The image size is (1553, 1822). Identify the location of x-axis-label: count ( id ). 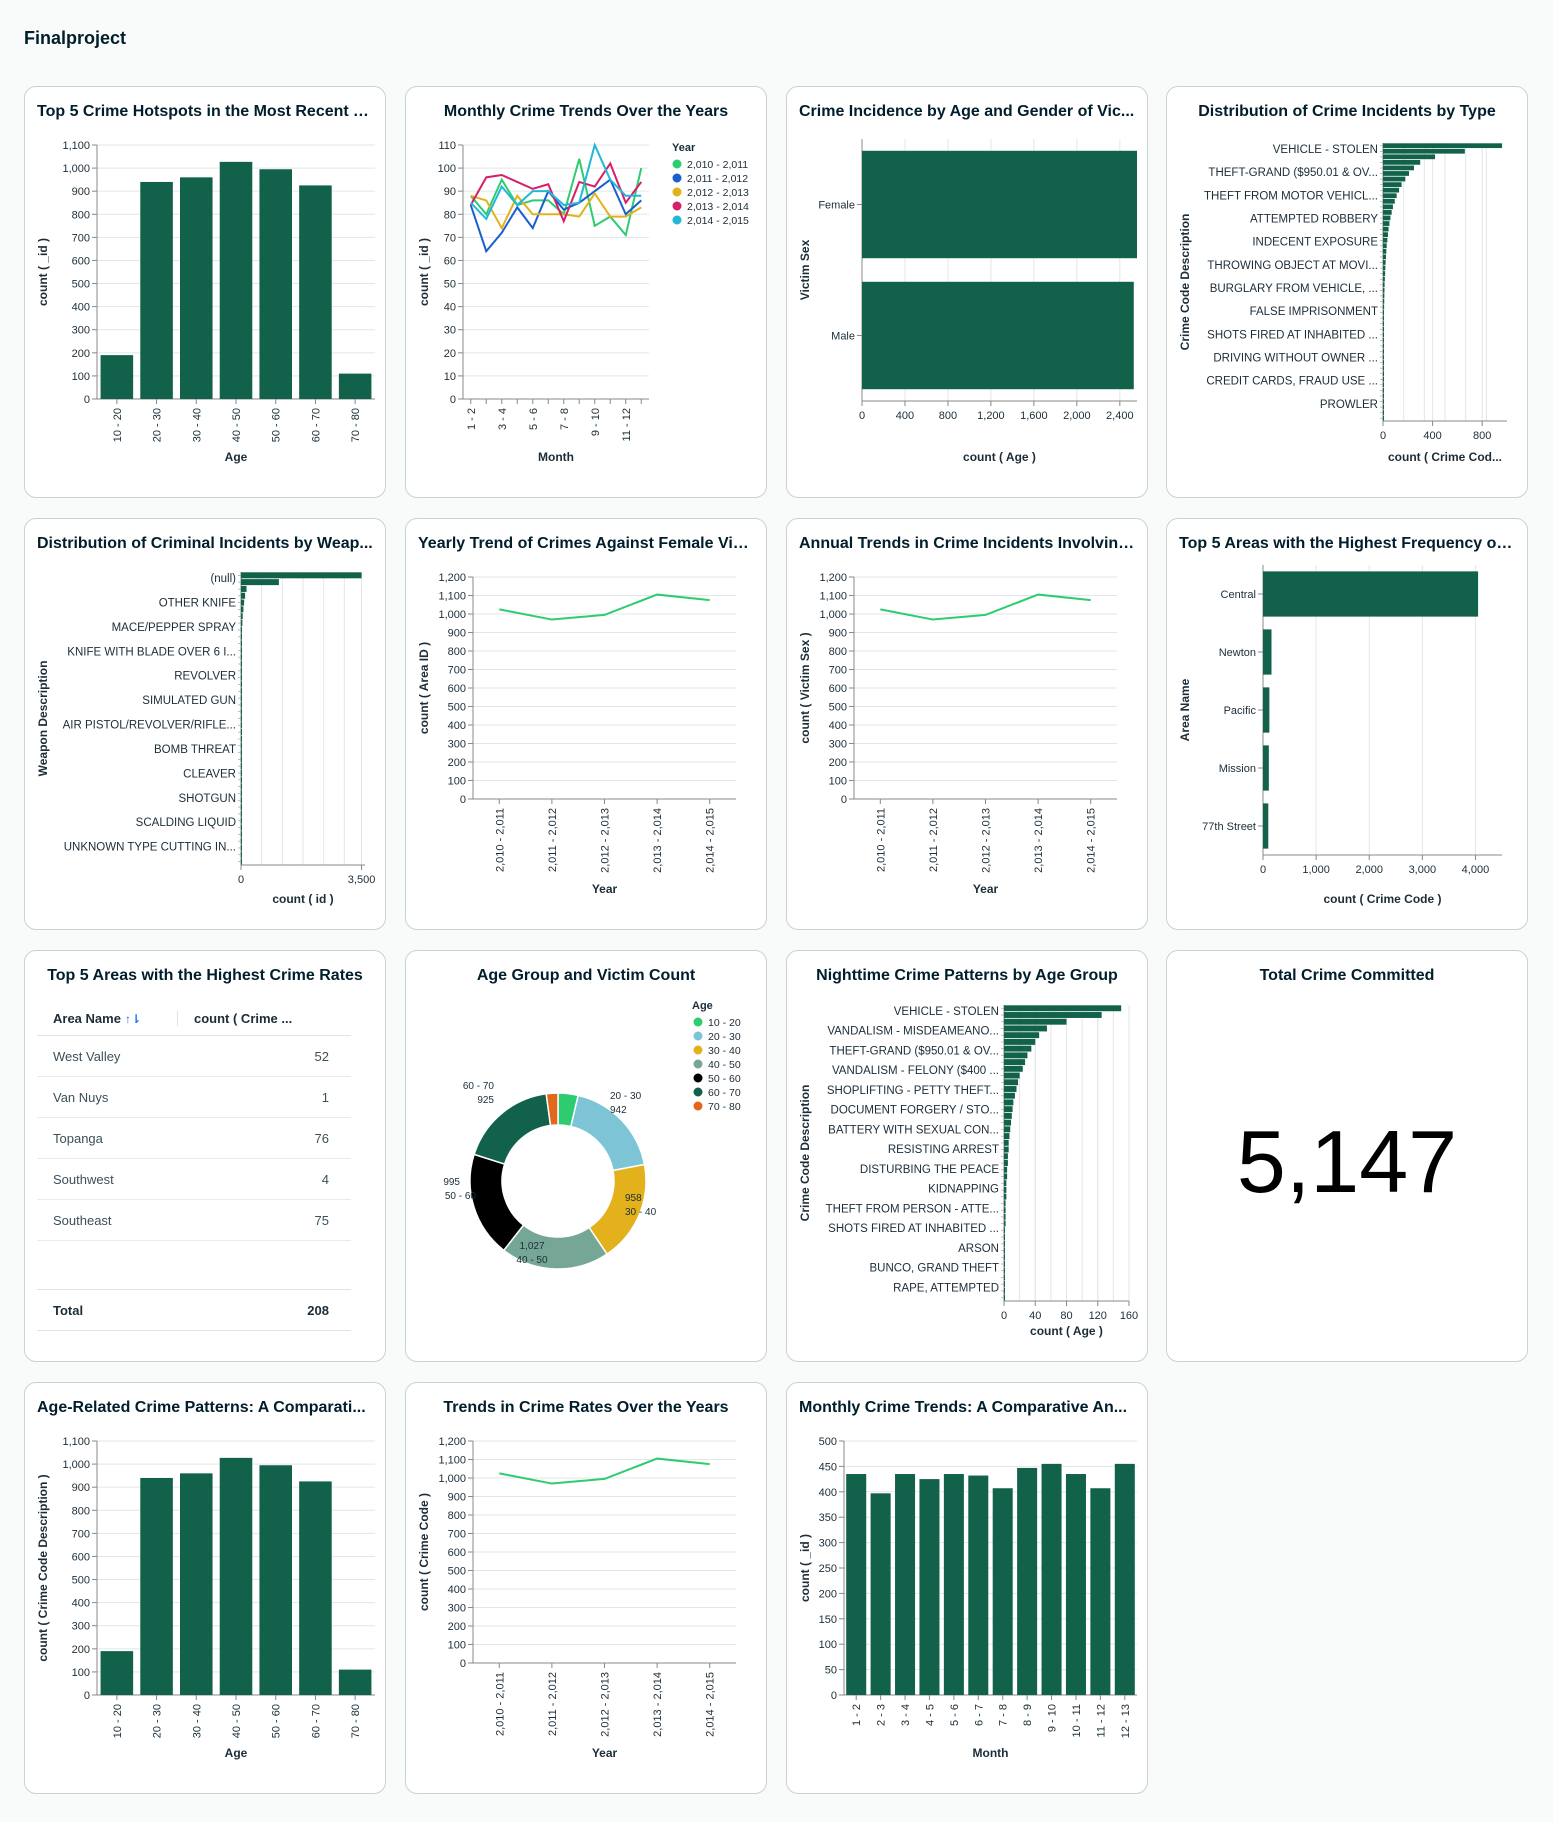
(302, 899).